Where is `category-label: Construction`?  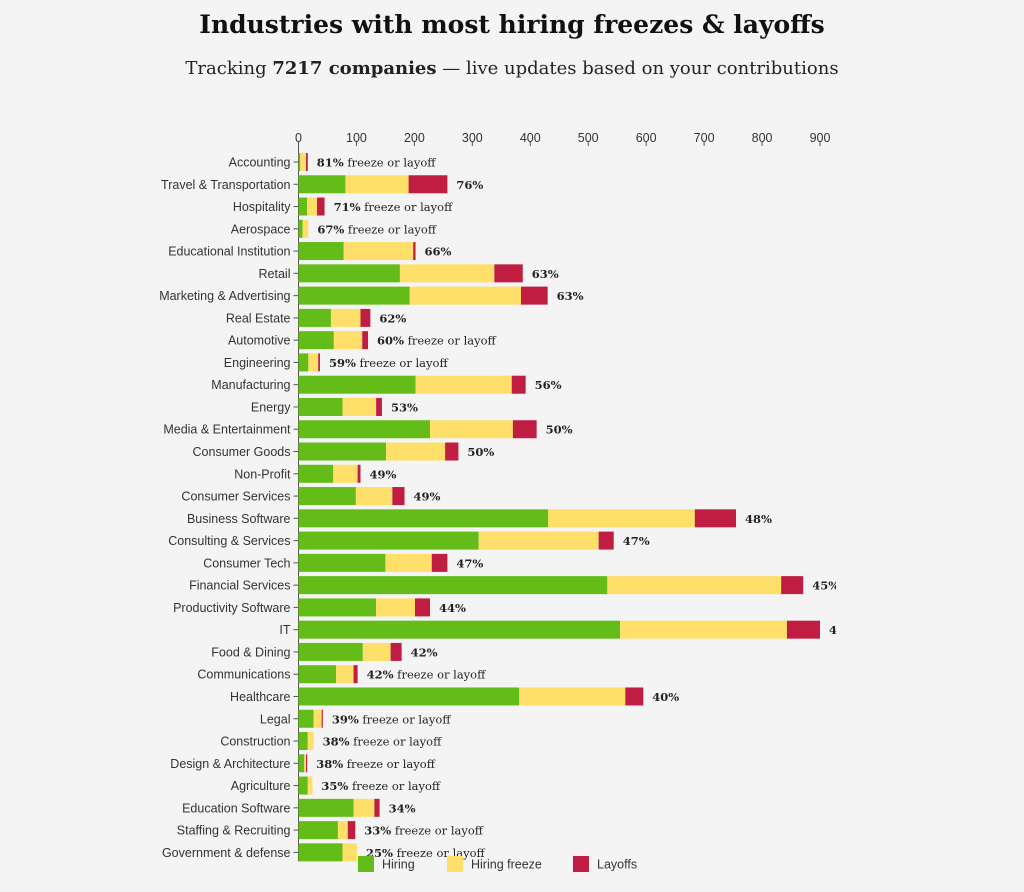 category-label: Construction is located at coordinates (255, 742).